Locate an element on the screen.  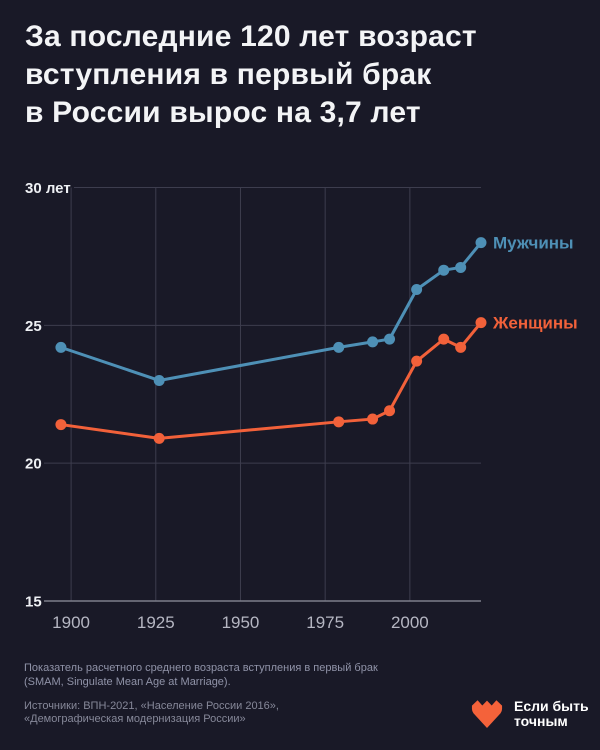
brand-logo: Если быть точным is located at coordinates (529, 713).